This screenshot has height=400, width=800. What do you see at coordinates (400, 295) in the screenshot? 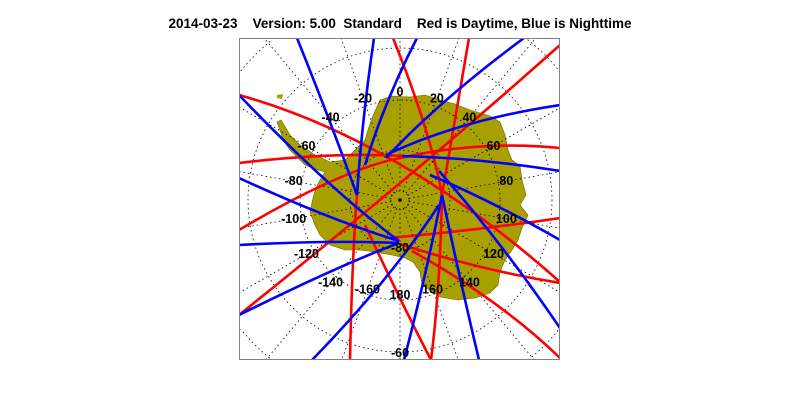
I see `longitude-label: 180` at bounding box center [400, 295].